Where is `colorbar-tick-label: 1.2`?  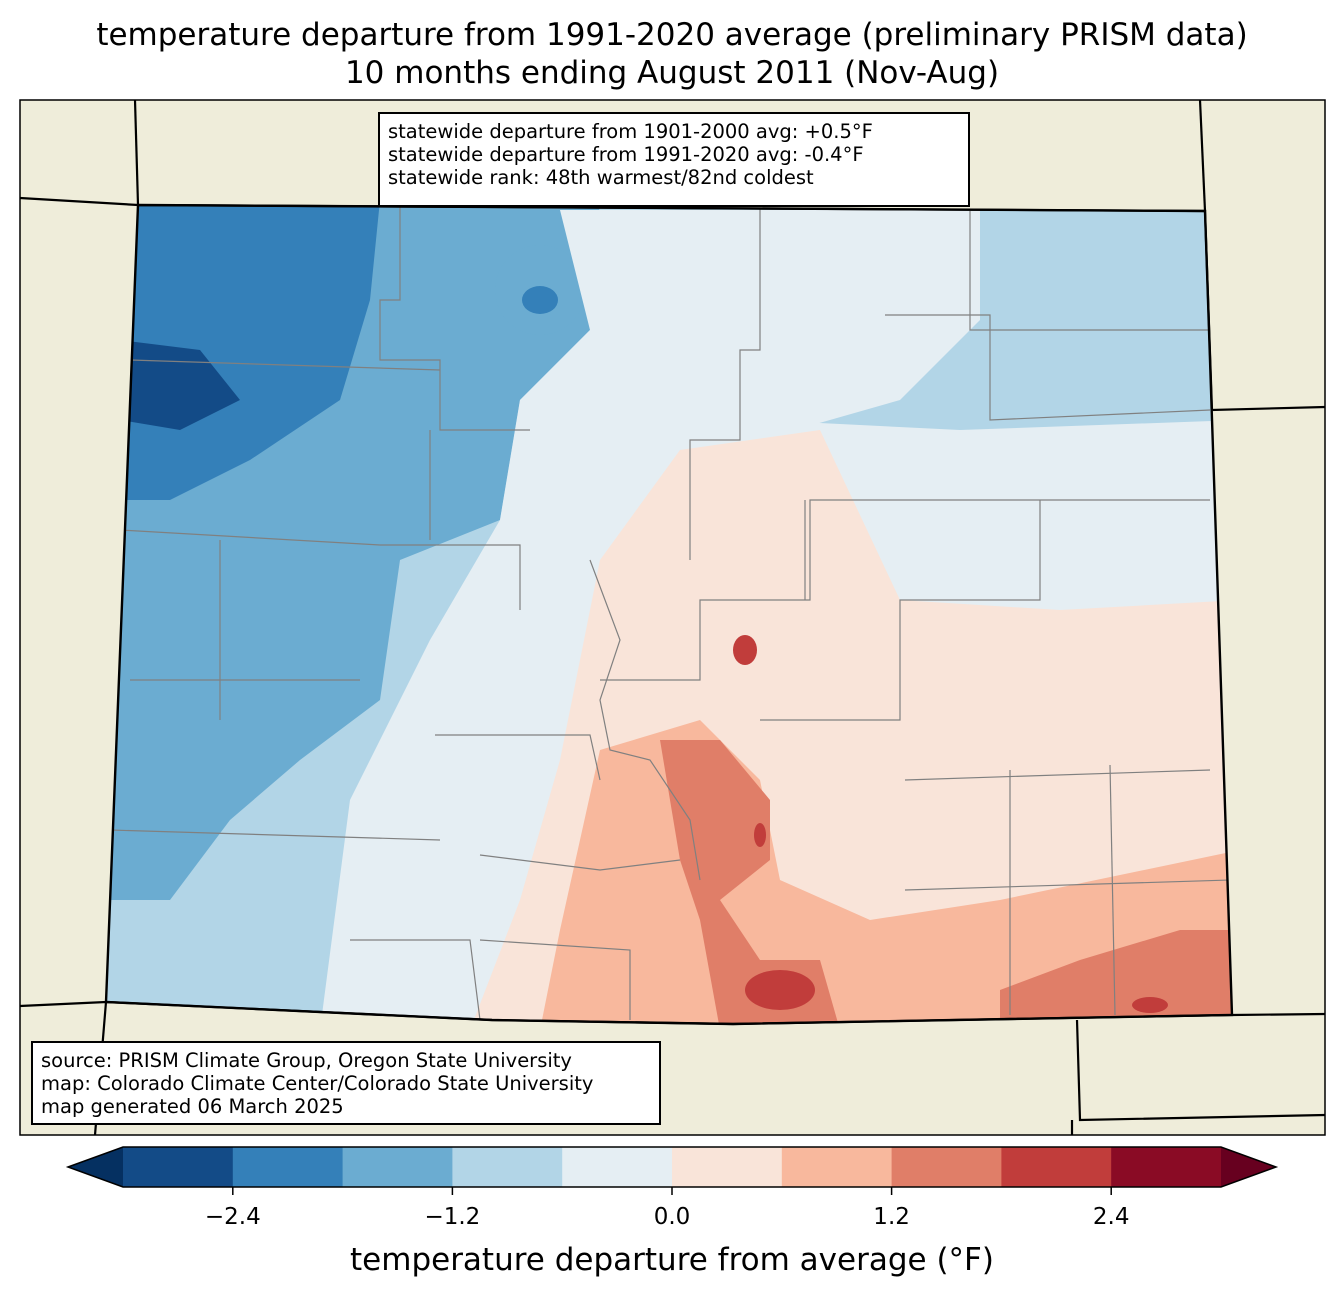 colorbar-tick-label: 1.2 is located at coordinates (891, 1217).